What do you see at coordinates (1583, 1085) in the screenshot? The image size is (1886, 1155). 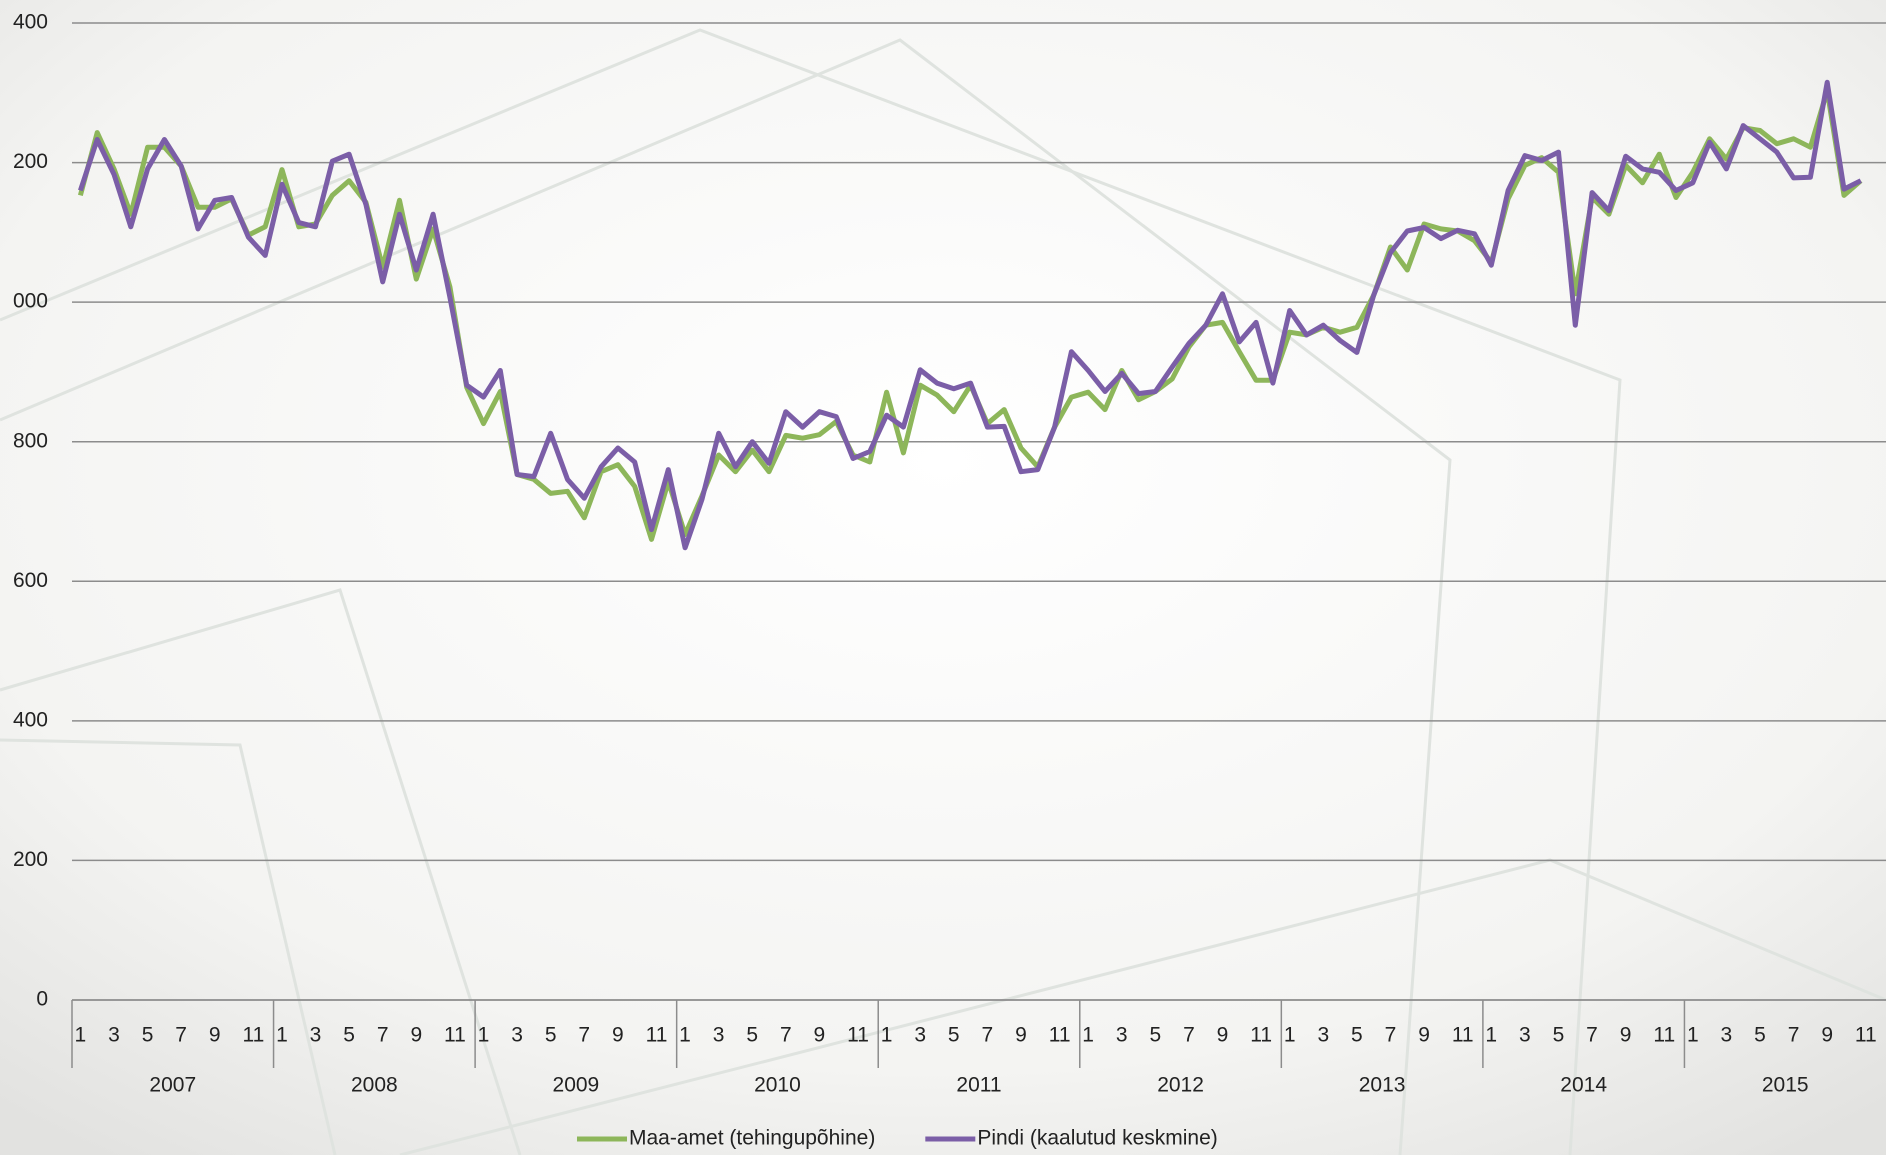 I see `x-group-label: 2014` at bounding box center [1583, 1085].